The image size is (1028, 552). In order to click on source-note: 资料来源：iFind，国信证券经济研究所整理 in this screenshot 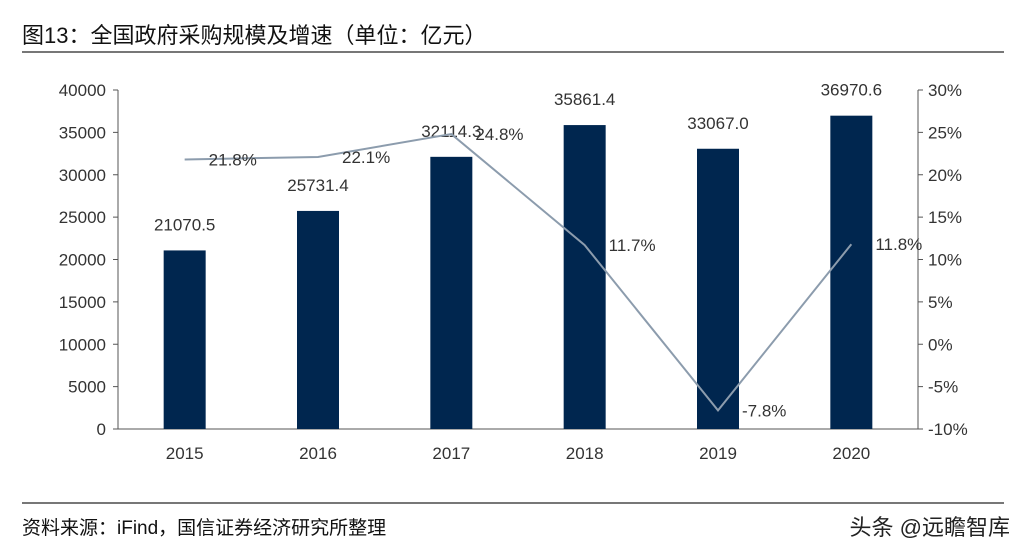, I will do `click(204, 528)`.